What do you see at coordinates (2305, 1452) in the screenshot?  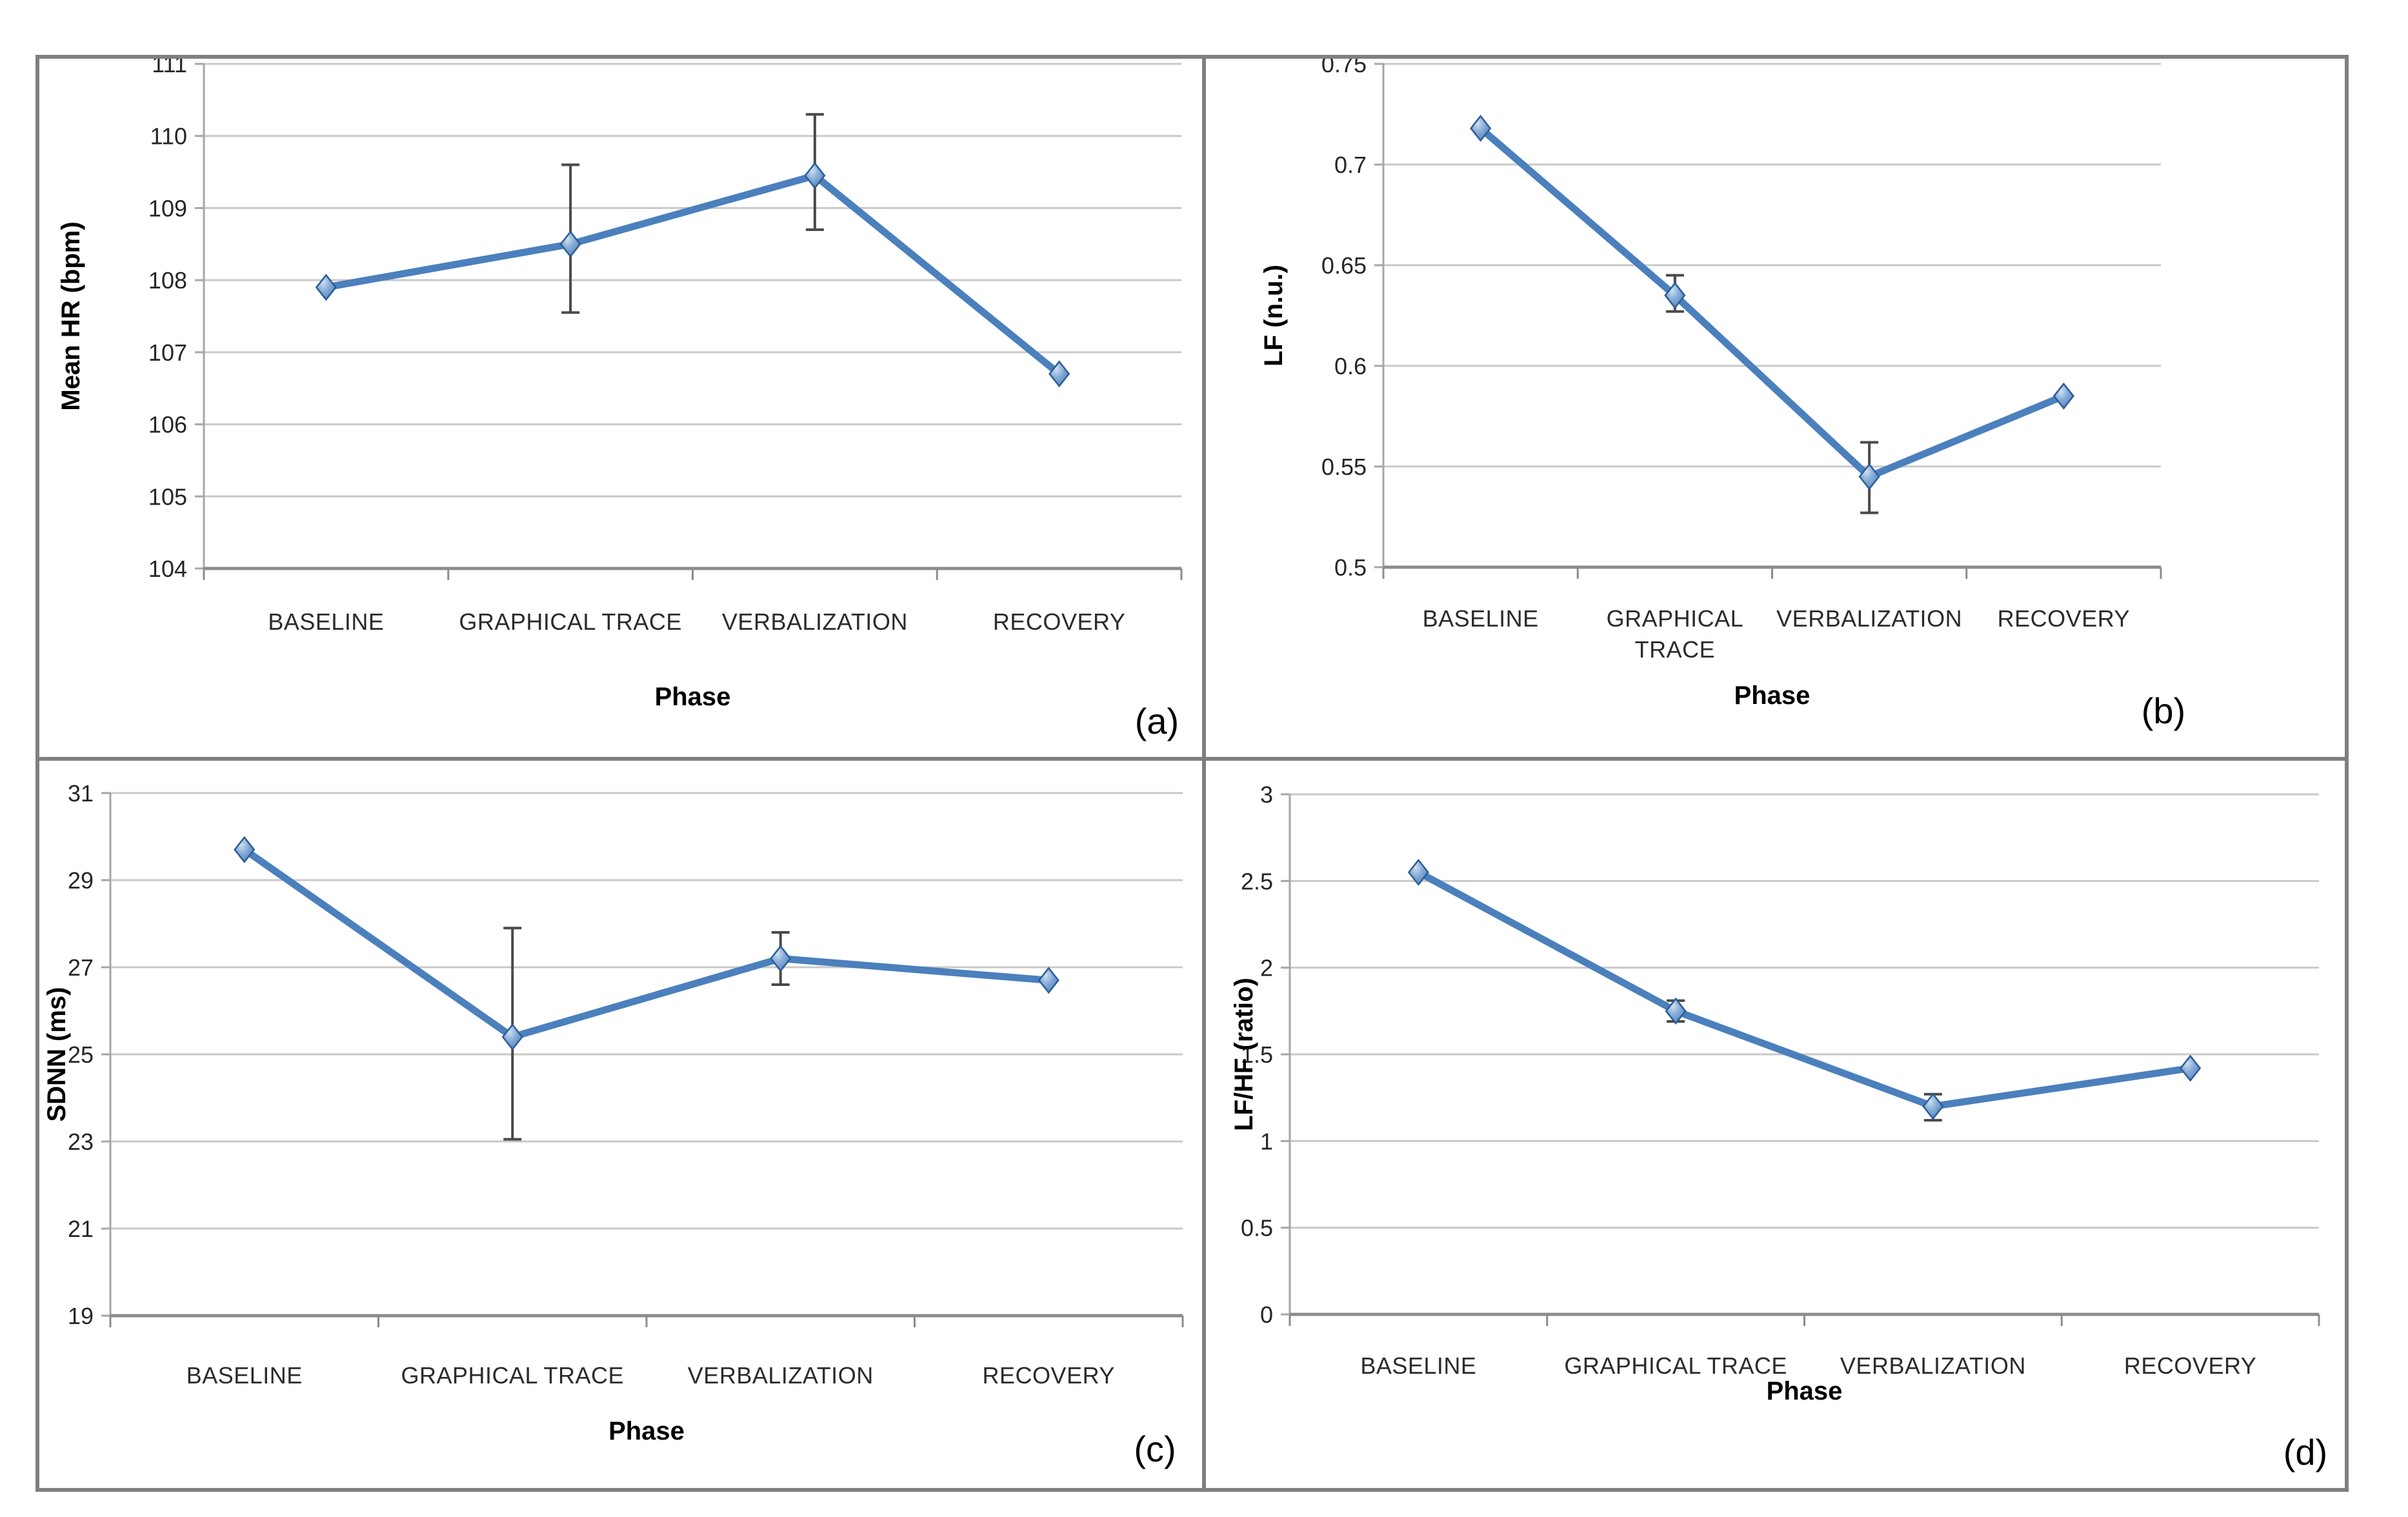 I see `panel-letter: (d)` at bounding box center [2305, 1452].